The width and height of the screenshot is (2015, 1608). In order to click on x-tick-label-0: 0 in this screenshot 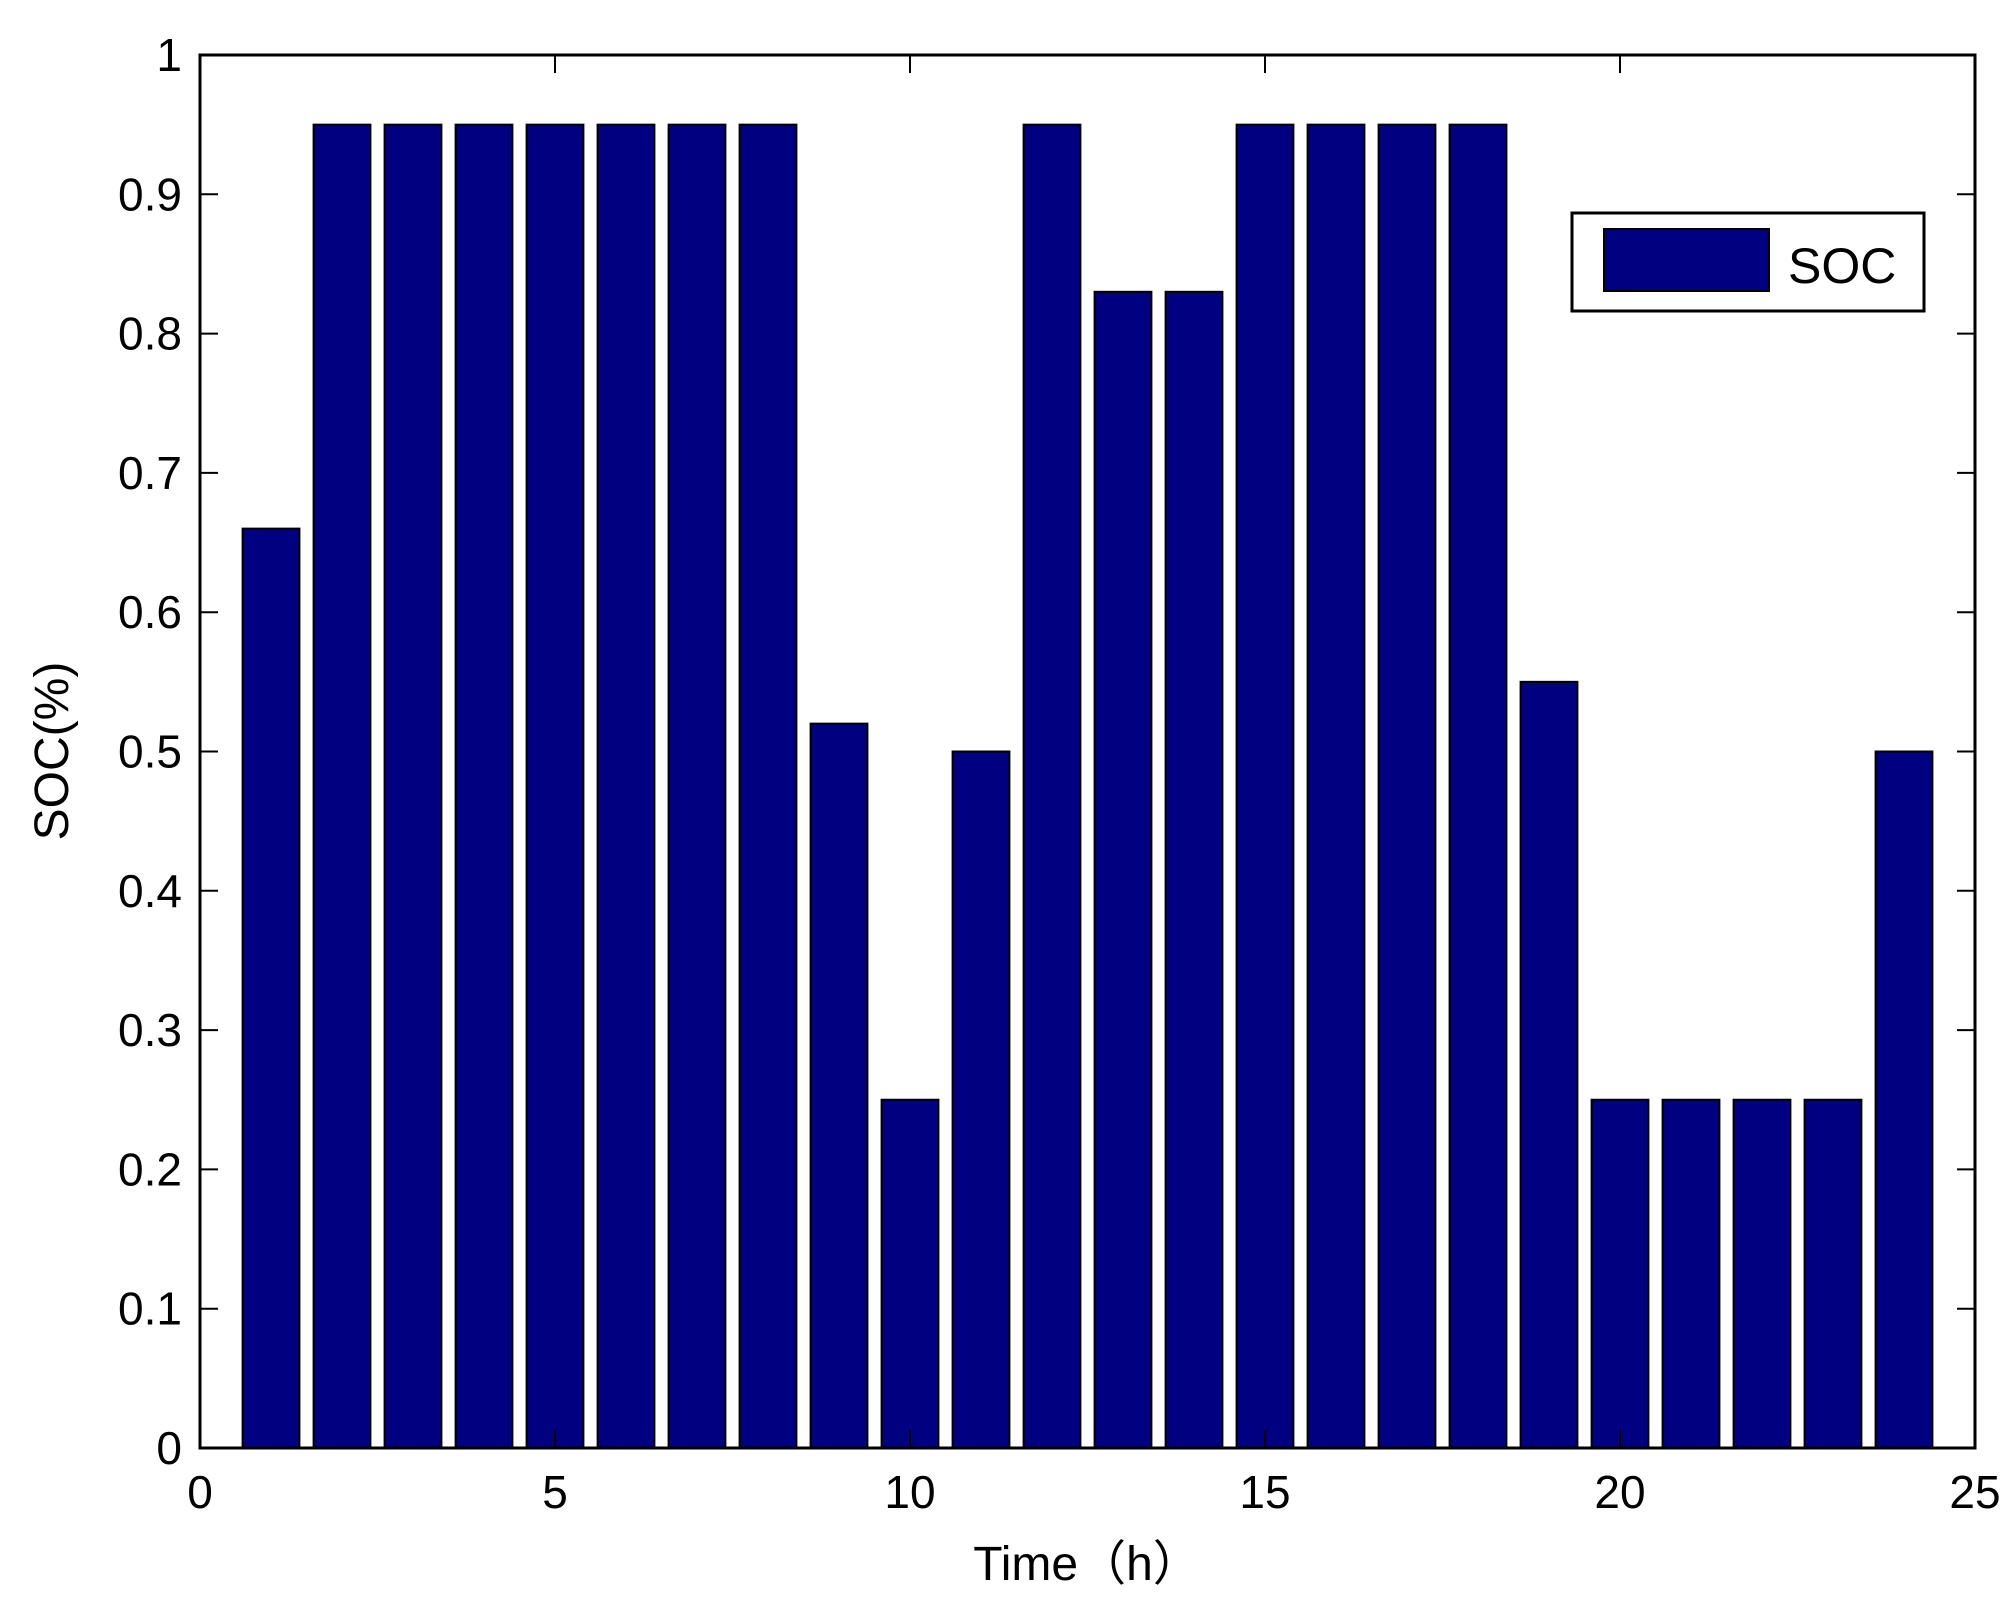, I will do `click(200, 1492)`.